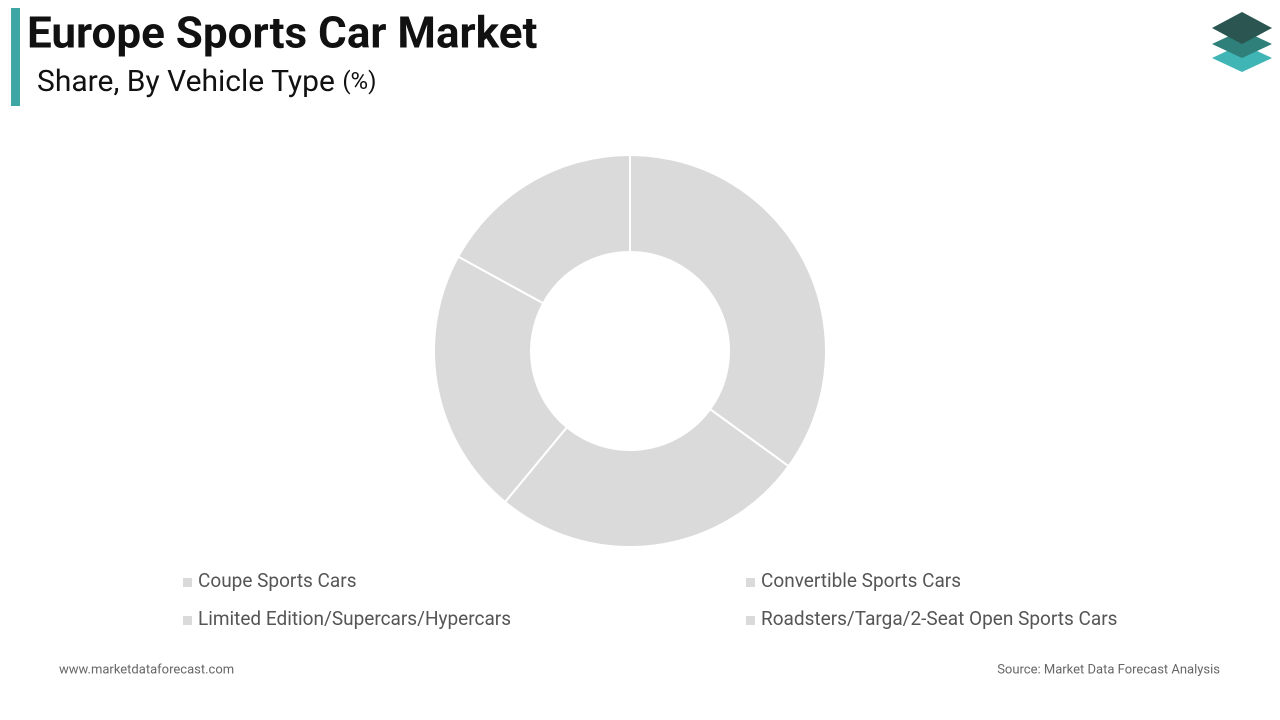 Image resolution: width=1280 pixels, height=720 pixels. I want to click on chart-title: Europe Sports Car Market, so click(282, 33).